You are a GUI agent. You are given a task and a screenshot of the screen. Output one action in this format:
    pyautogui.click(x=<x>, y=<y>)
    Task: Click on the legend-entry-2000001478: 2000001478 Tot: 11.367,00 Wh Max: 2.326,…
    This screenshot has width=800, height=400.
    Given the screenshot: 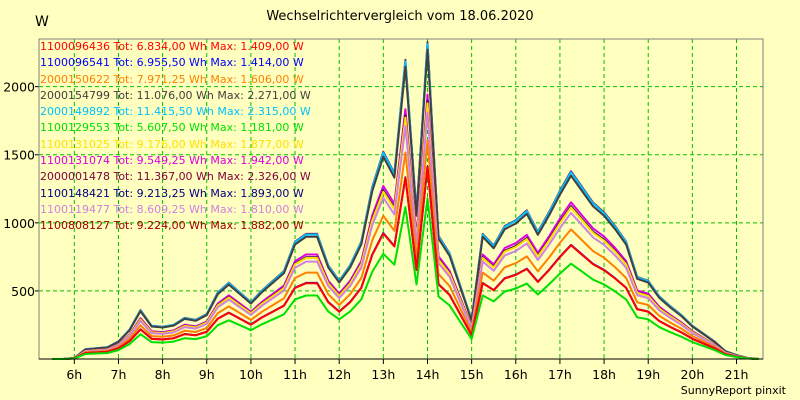 What is the action you would take?
    pyautogui.click(x=175, y=177)
    